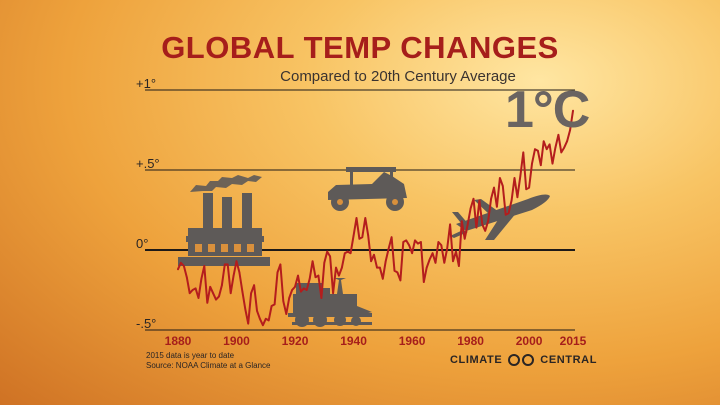 This screenshot has width=720, height=405. I want to click on factory-icon, so click(224, 220).